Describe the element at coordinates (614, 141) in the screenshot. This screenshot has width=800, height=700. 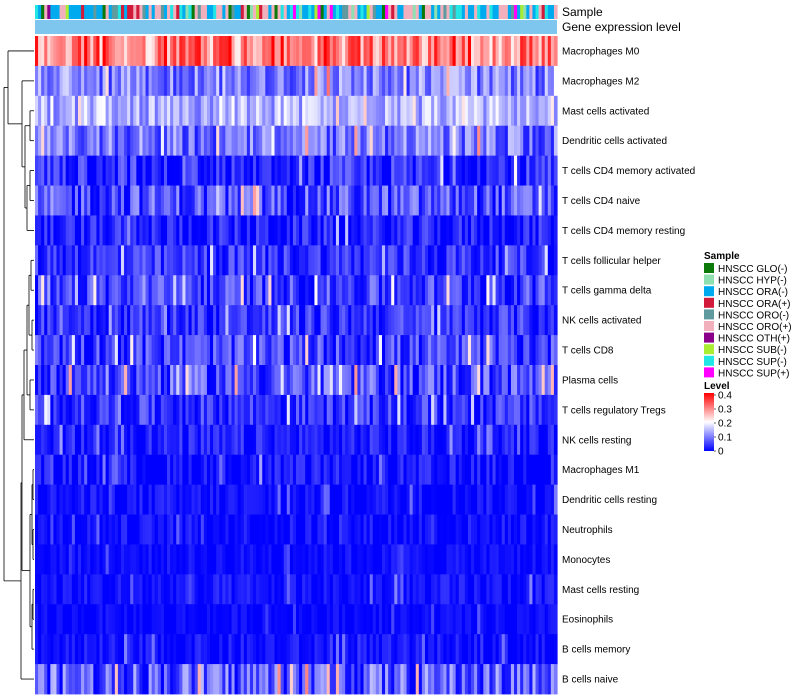
I see `row-label: Dendritic cells activated` at that location.